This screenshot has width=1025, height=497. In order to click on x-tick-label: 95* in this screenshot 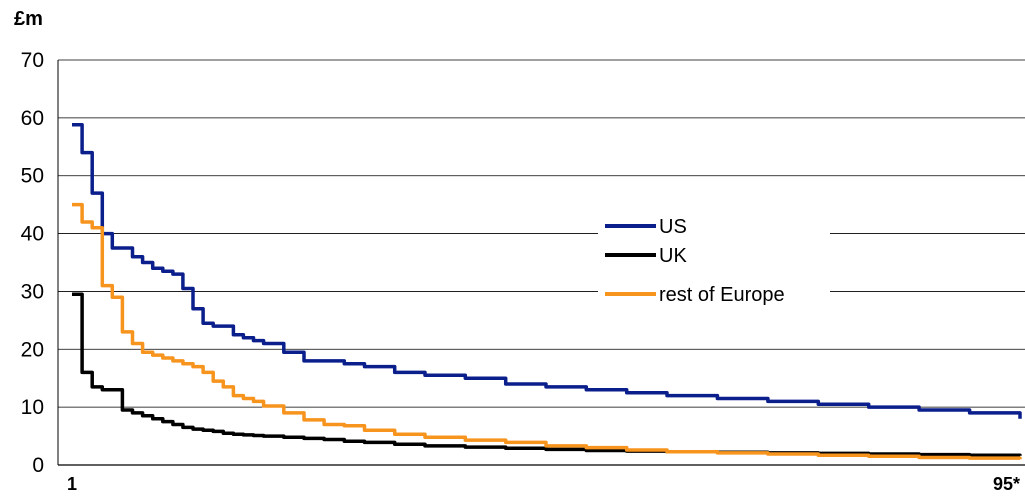, I will do `click(1006, 484)`.